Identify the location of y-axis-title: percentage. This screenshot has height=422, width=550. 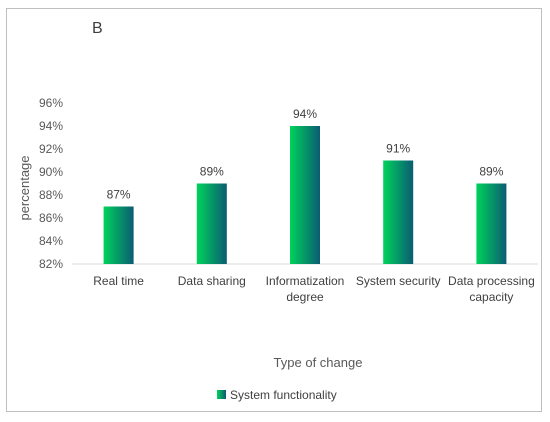
(24, 187).